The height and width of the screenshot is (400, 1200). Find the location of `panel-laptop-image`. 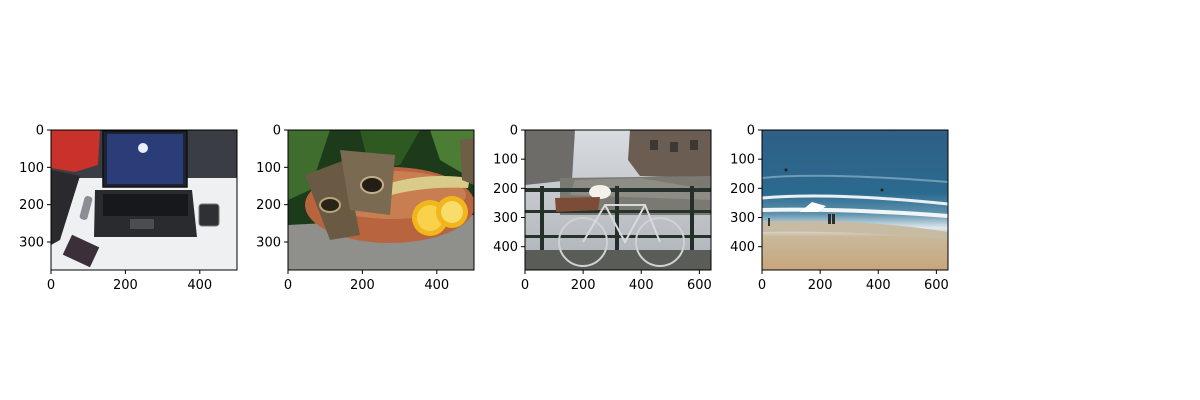

panel-laptop-image is located at coordinates (144, 200).